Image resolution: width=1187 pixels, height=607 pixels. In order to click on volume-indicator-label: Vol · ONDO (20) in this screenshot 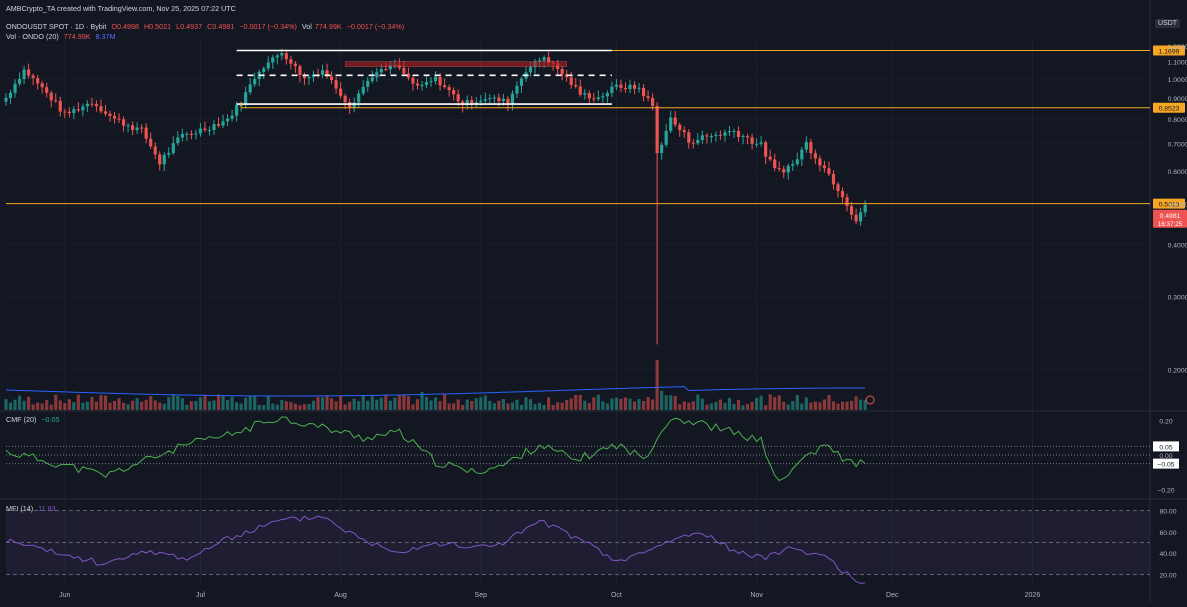, I will do `click(32, 36)`.